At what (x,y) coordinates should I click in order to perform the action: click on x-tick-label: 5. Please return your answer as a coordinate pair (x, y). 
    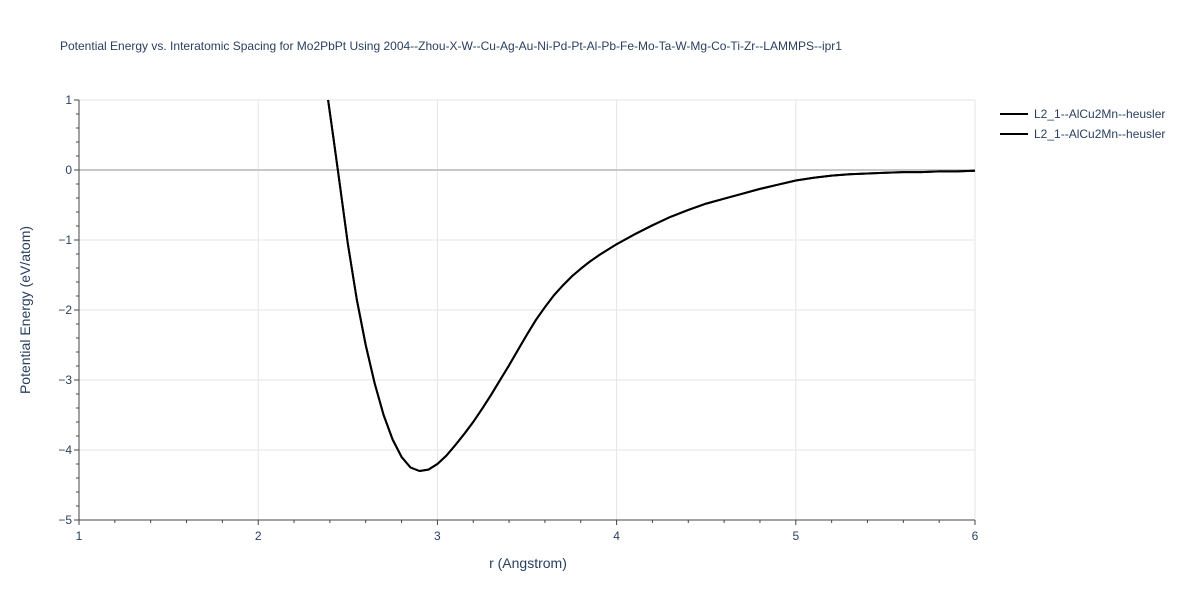
    Looking at the image, I should click on (795, 536).